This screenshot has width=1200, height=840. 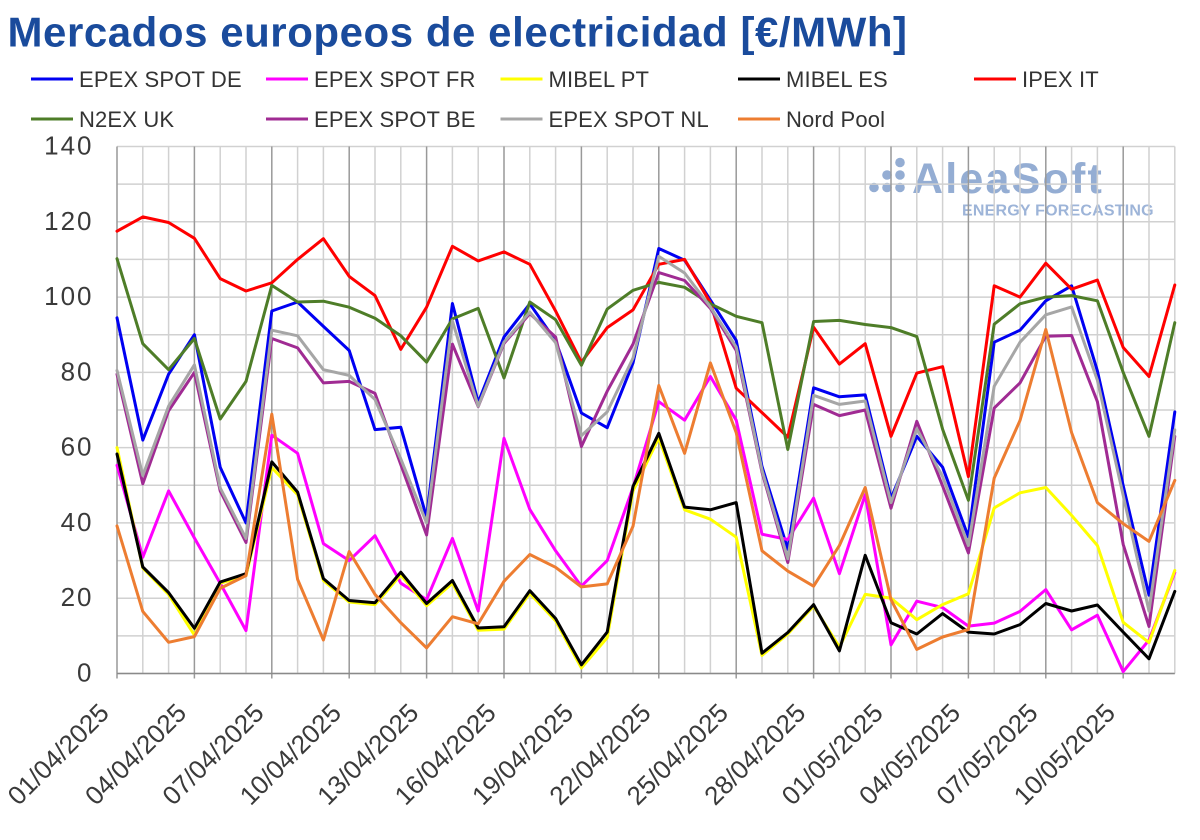 I want to click on svg-text: 60, so click(x=77, y=447).